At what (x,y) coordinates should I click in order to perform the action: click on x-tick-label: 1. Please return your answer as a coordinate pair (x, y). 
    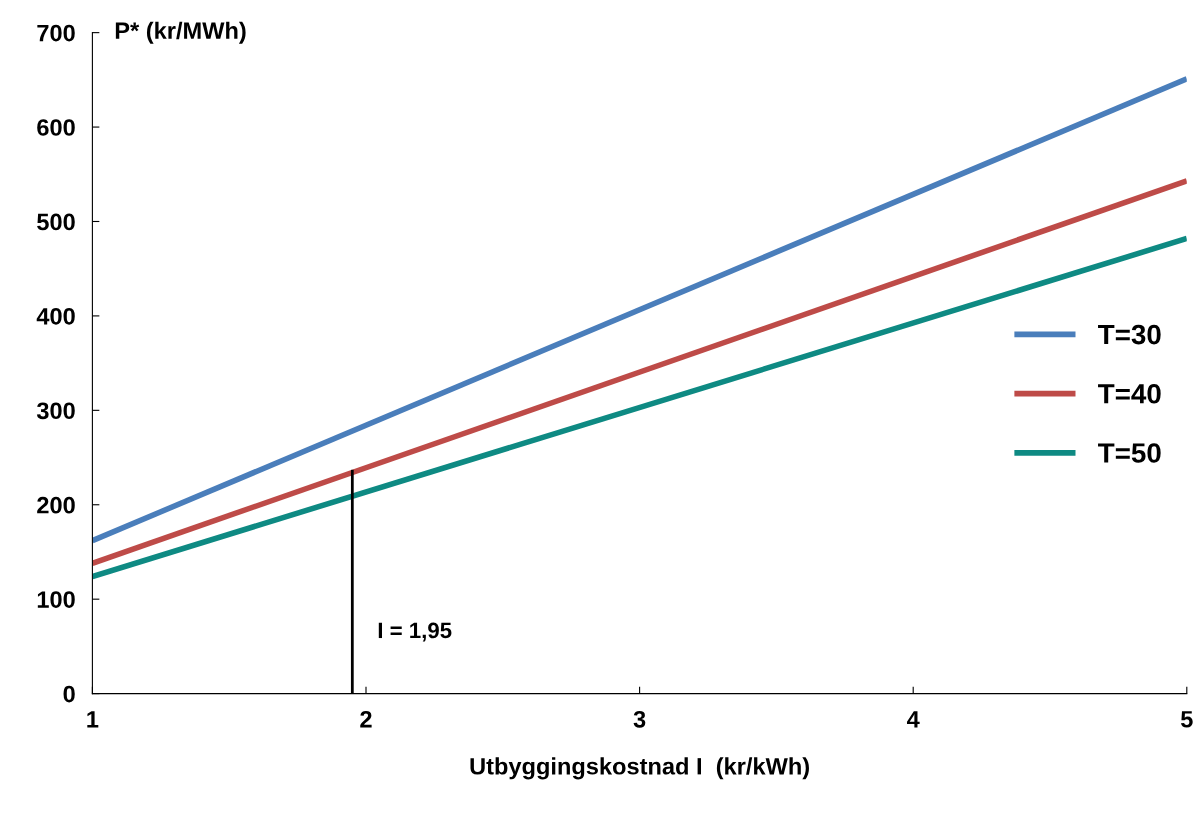
    Looking at the image, I should click on (93, 719).